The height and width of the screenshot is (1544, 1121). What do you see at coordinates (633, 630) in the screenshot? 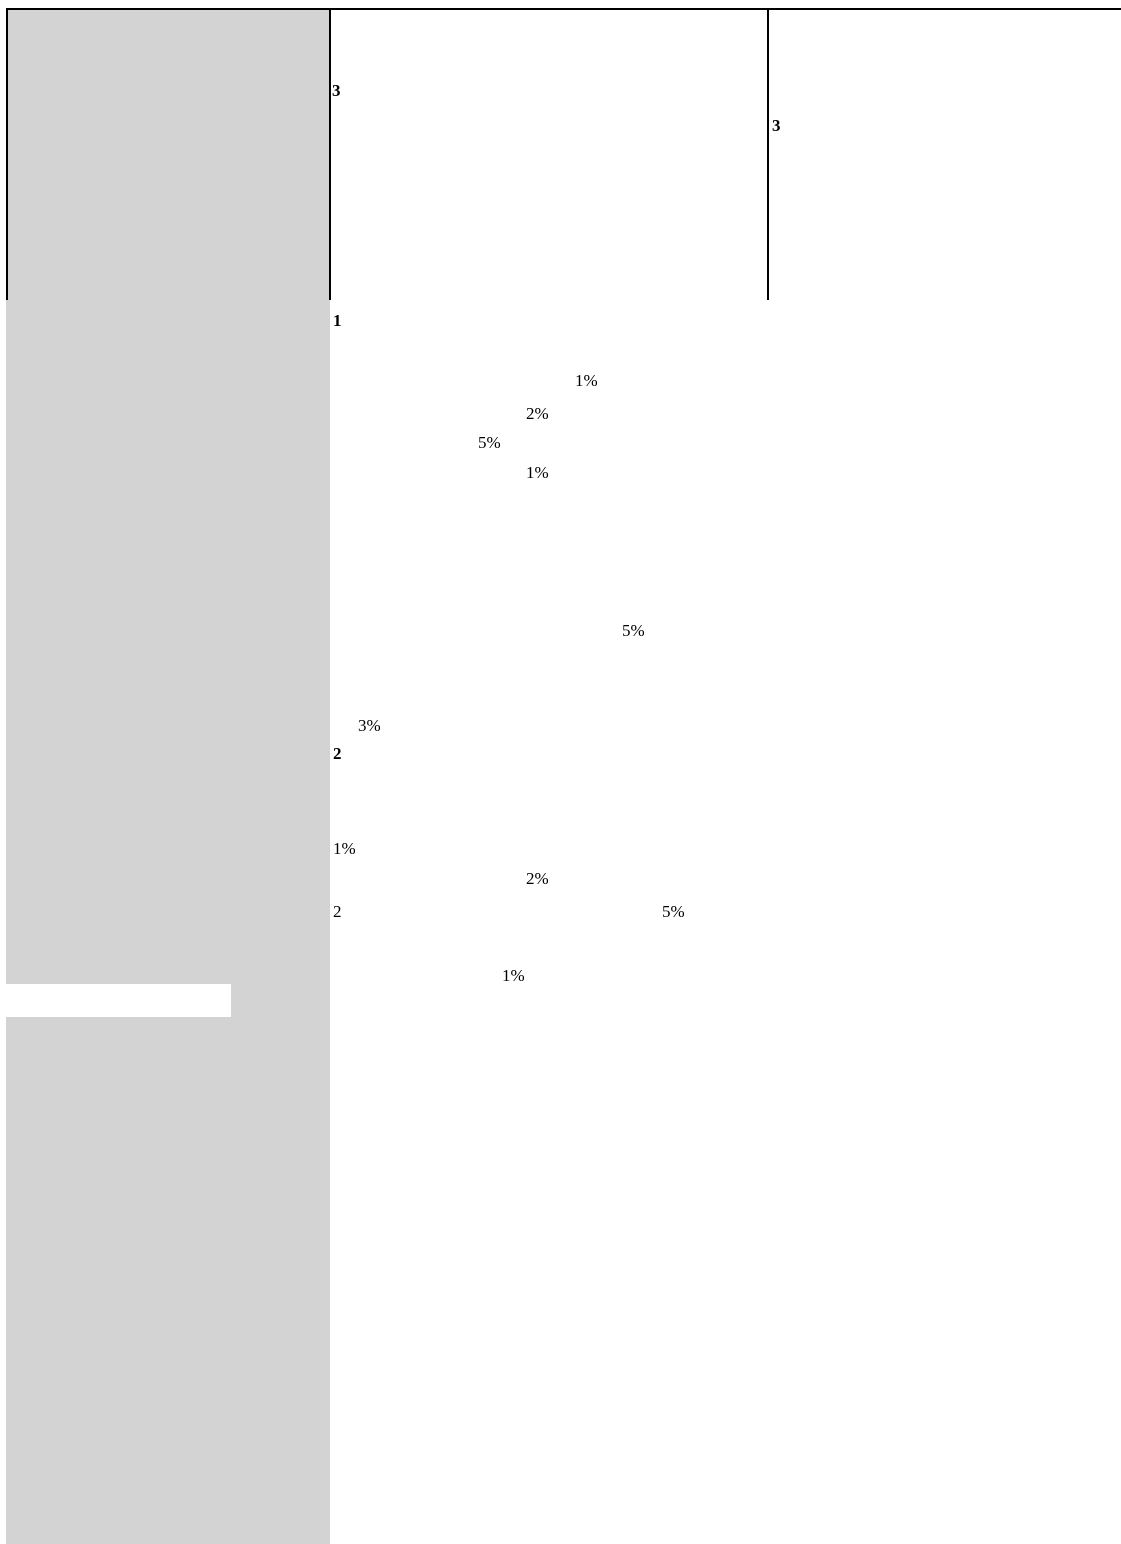
I see `section-1-value-5: 5%` at bounding box center [633, 630].